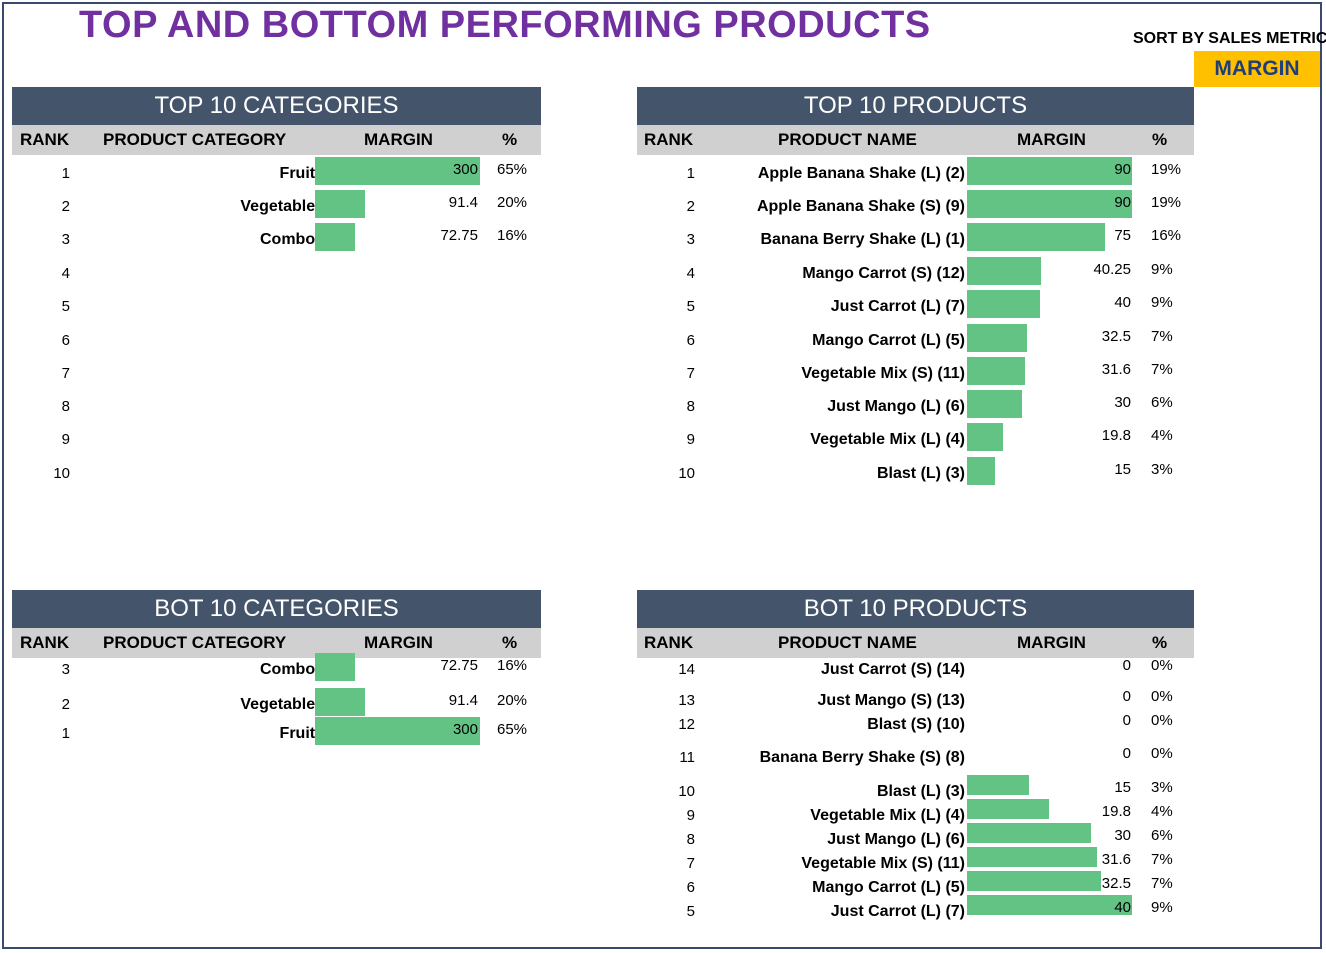 The image size is (1326, 953). I want to click on pct-value: 4%, so click(1162, 435).